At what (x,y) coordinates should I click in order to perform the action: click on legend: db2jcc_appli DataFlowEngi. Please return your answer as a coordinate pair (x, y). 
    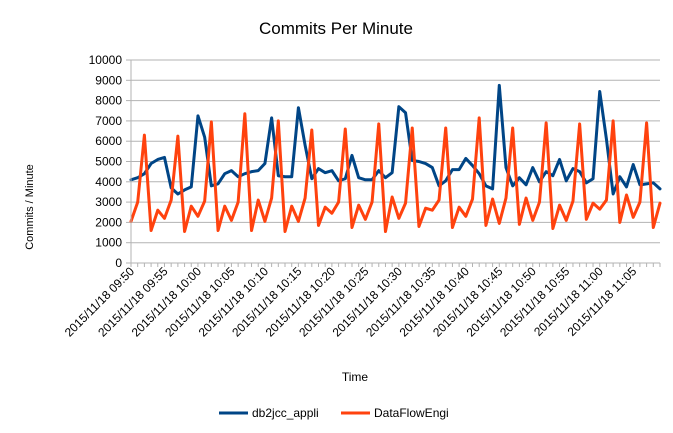
    Looking at the image, I should click on (334, 413).